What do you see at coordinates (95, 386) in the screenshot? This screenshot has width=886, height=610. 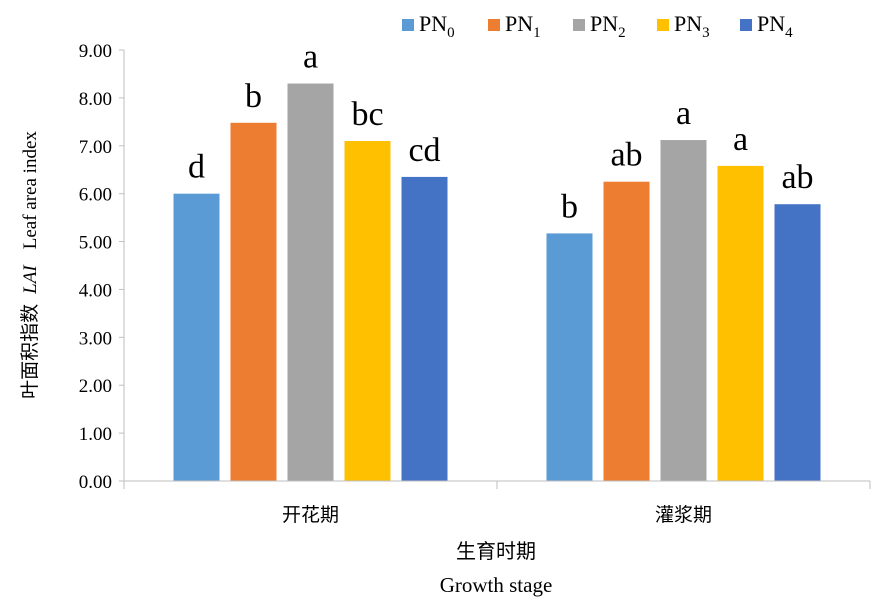 I see `y-tick-label: 2.00` at bounding box center [95, 386].